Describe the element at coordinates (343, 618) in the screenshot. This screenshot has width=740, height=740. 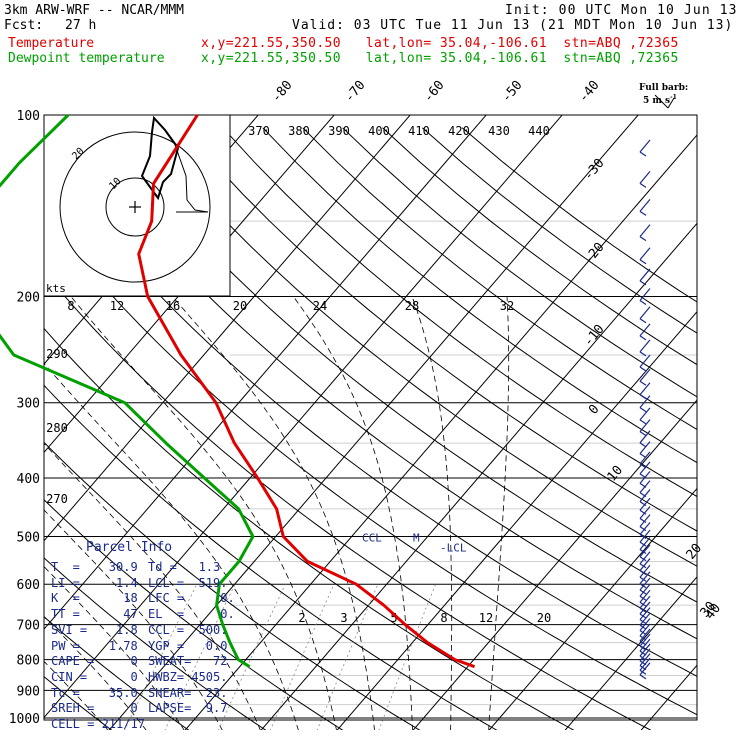
I see `mixing-ratio-label: 3` at that location.